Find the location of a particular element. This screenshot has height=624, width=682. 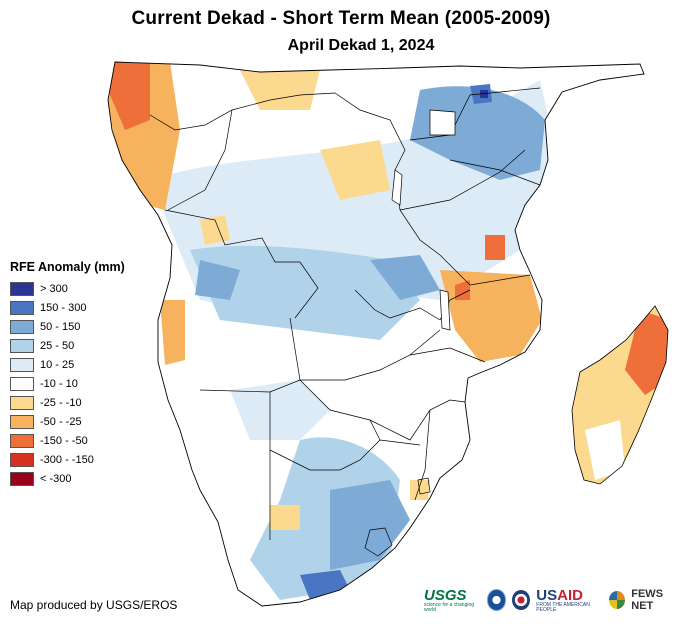

legend-item: 25 - 50 is located at coordinates (67, 345).